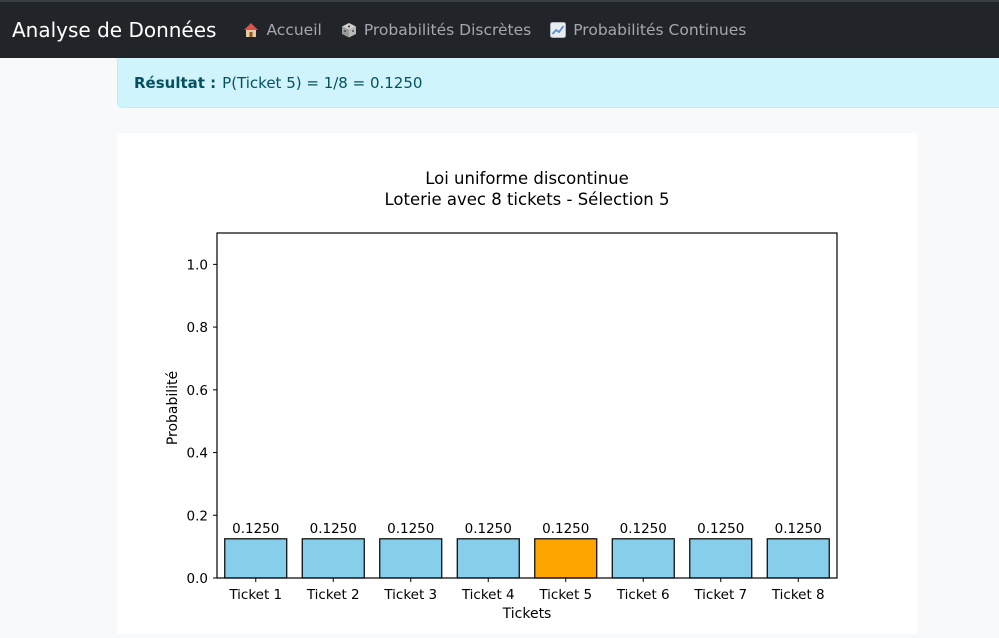 This screenshot has height=638, width=999. Describe the element at coordinates (643, 595) in the screenshot. I see `x-tick-label: Ticket 6` at that location.